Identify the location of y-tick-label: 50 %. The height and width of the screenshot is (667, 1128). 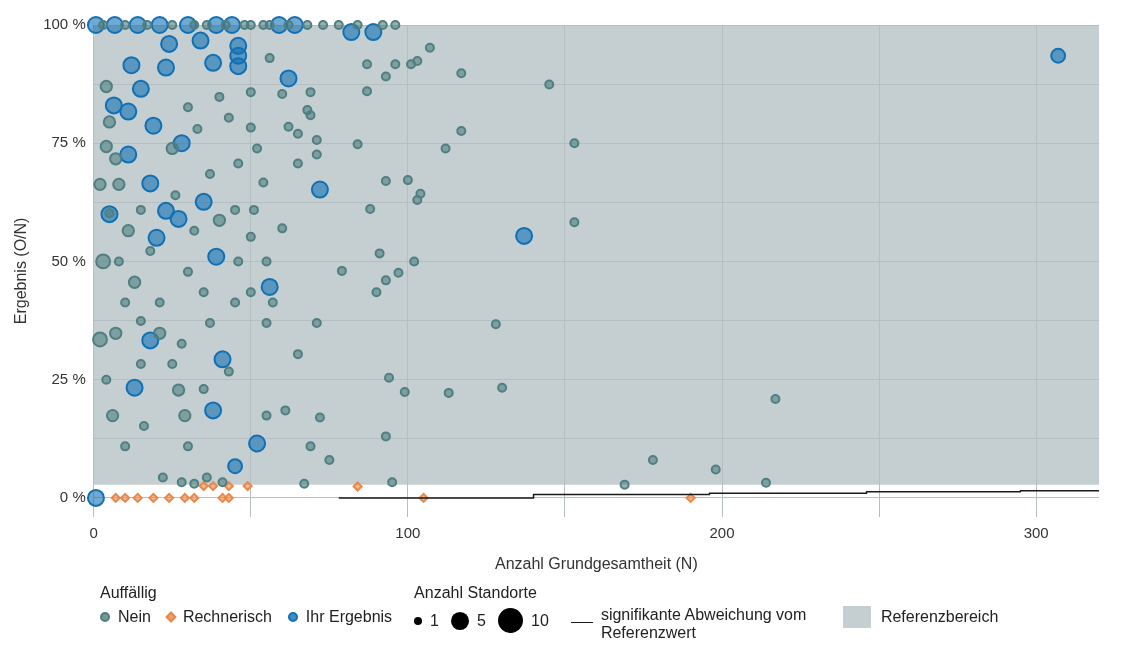
(68, 260).